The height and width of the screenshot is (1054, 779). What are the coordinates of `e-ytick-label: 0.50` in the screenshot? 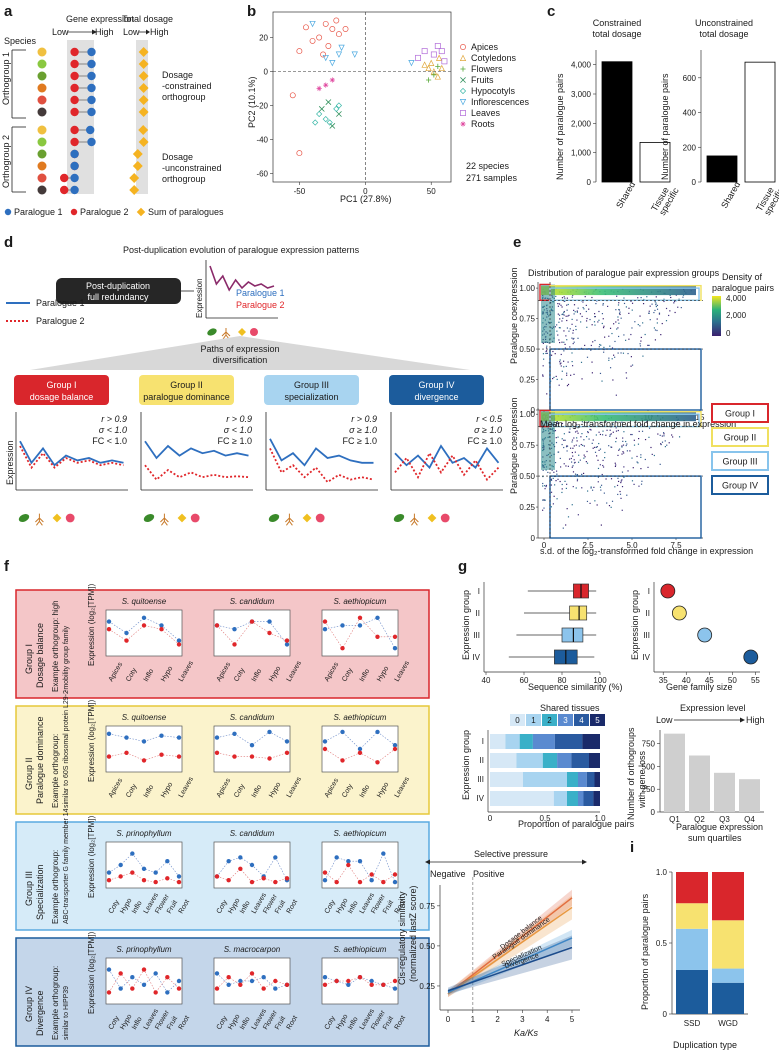 It's located at (527, 476).